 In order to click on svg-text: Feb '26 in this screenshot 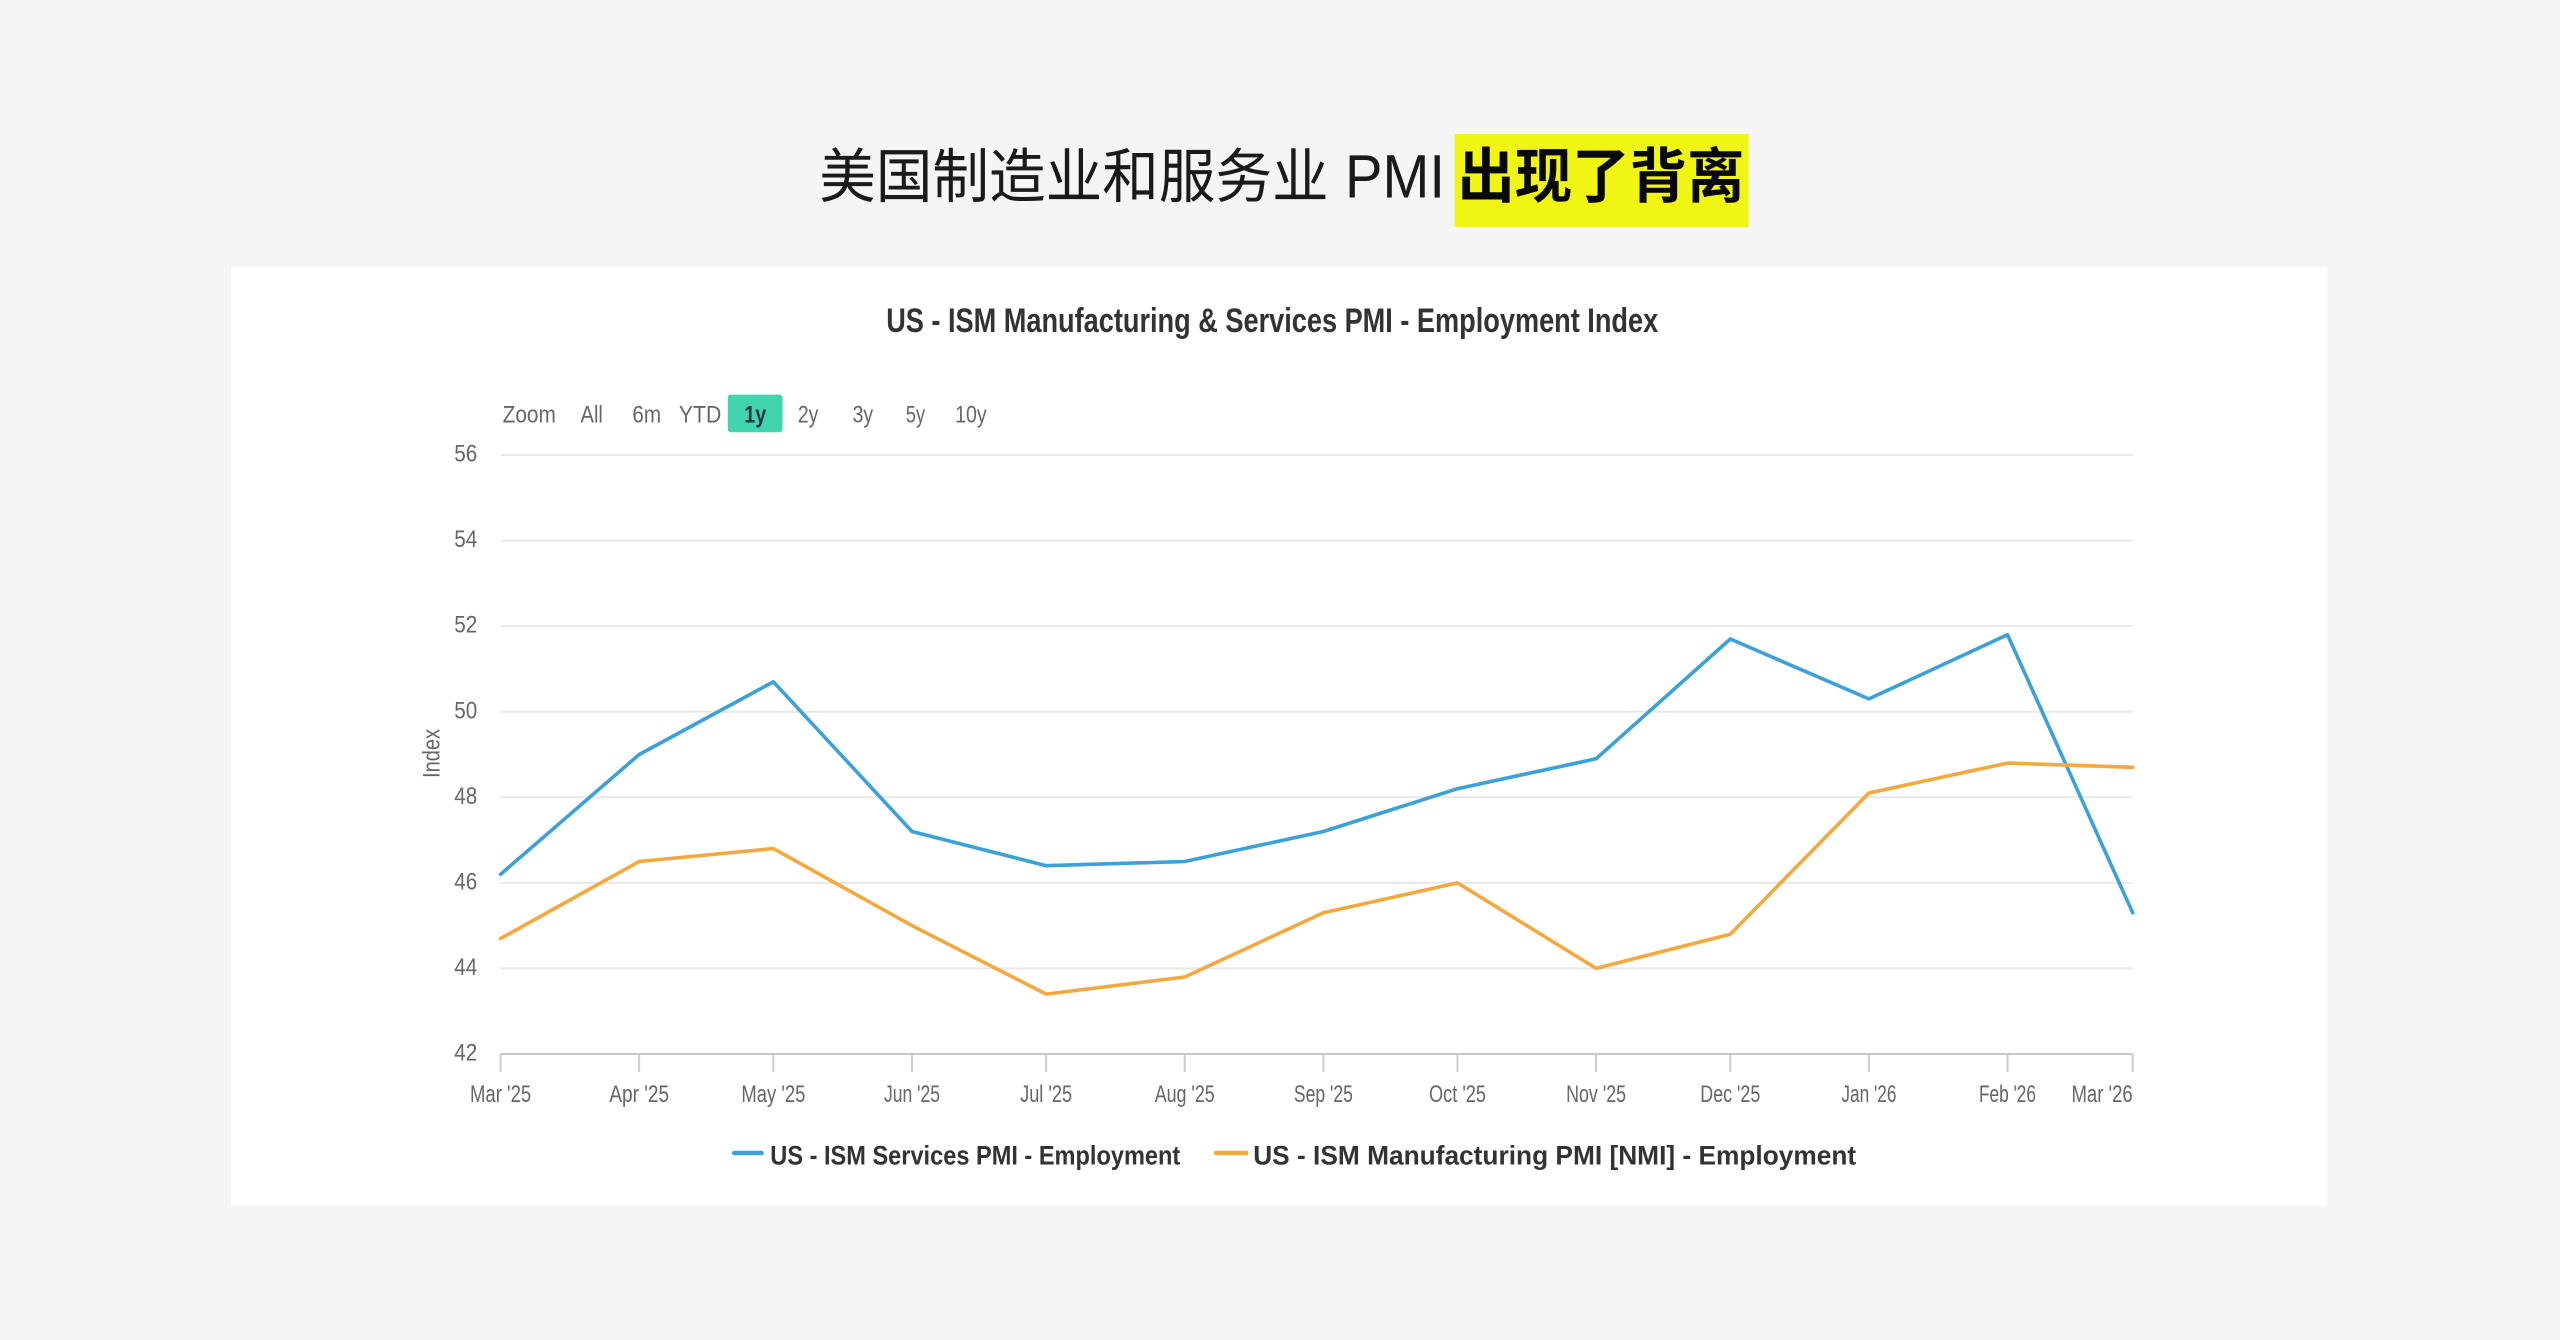, I will do `click(2007, 1094)`.